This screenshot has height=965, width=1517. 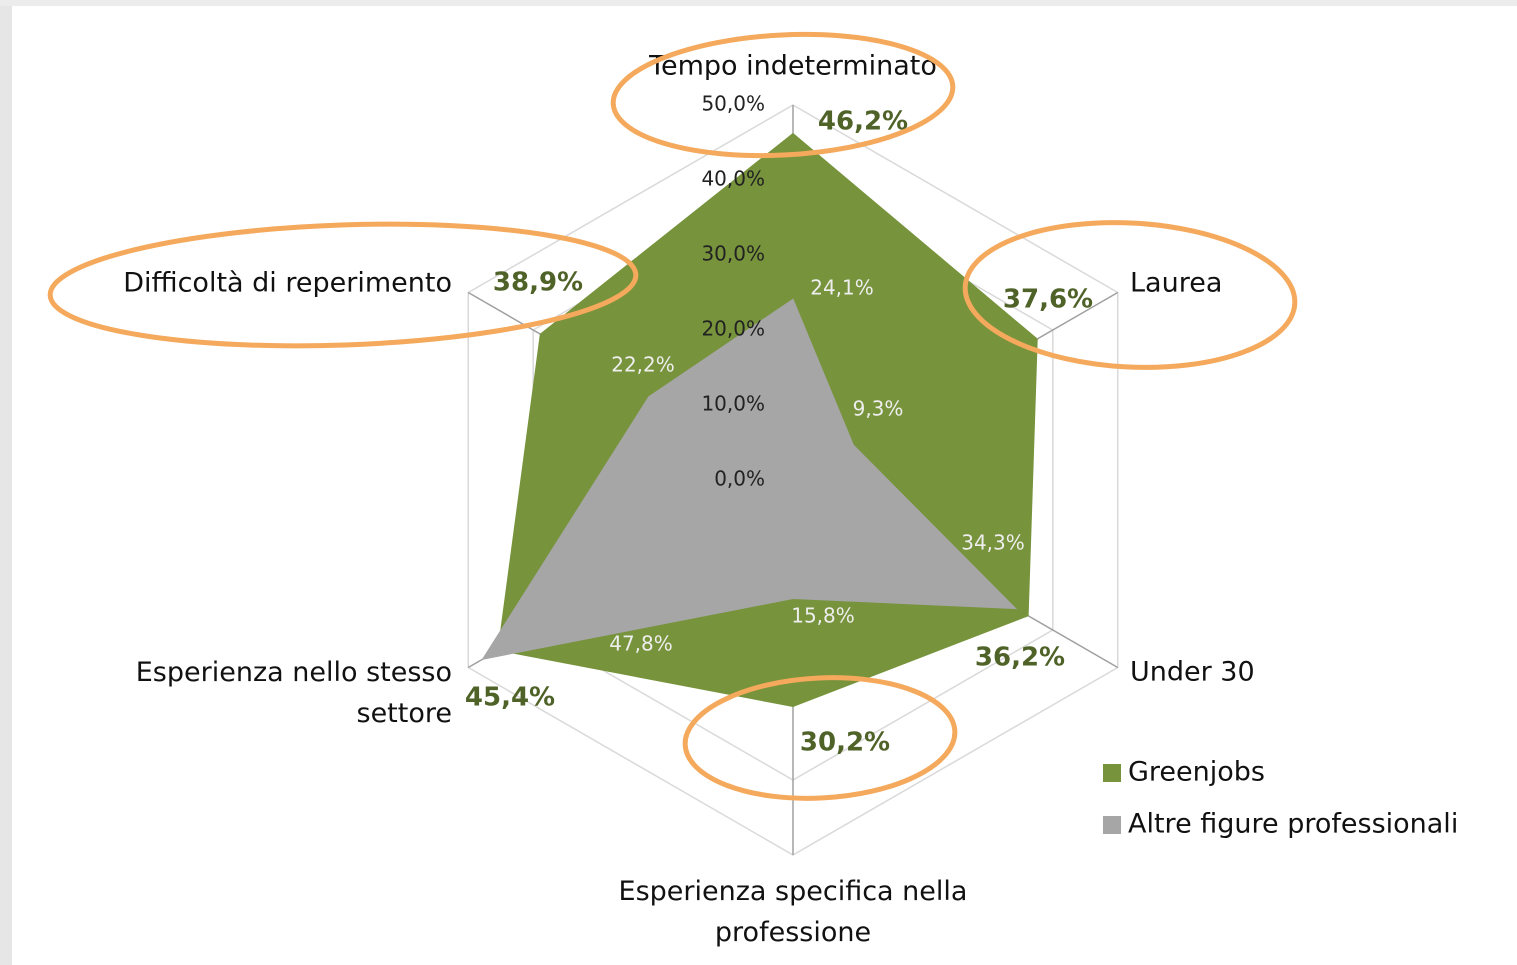 I want to click on value-label: 15,8%, so click(x=823, y=616).